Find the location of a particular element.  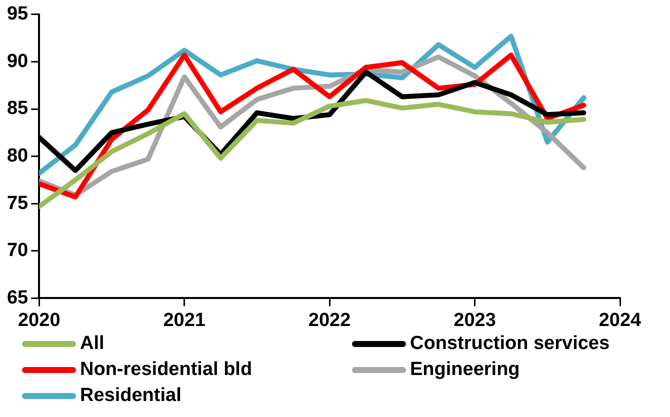

x-tick-label: 2022 is located at coordinates (329, 320).